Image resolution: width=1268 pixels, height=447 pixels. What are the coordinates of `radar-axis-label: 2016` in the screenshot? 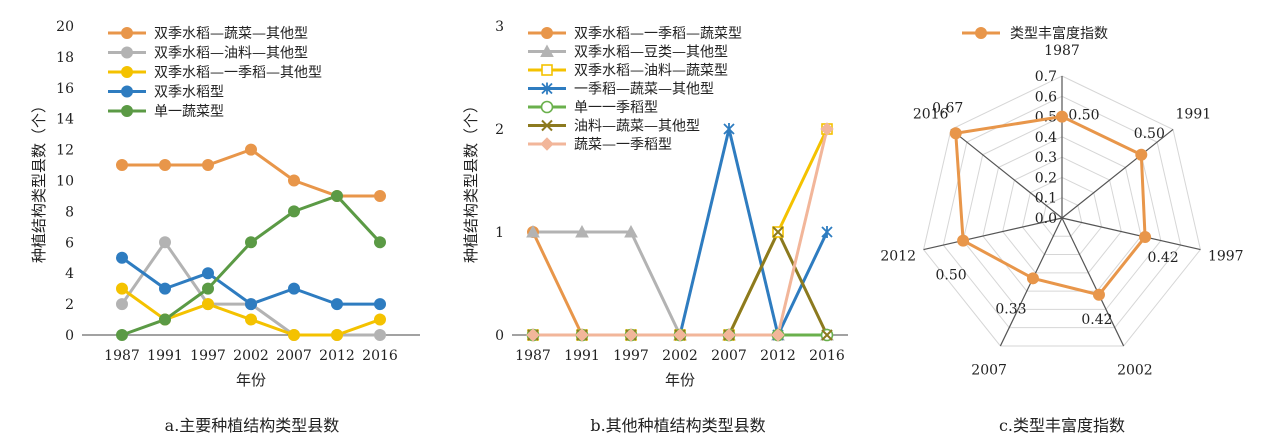 It's located at (931, 114).